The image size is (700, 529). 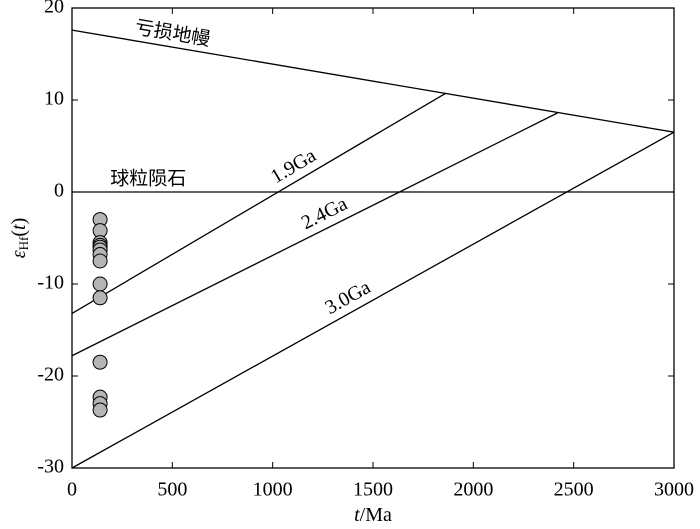 I want to click on x-label-part: /Ma, so click(x=376, y=515).